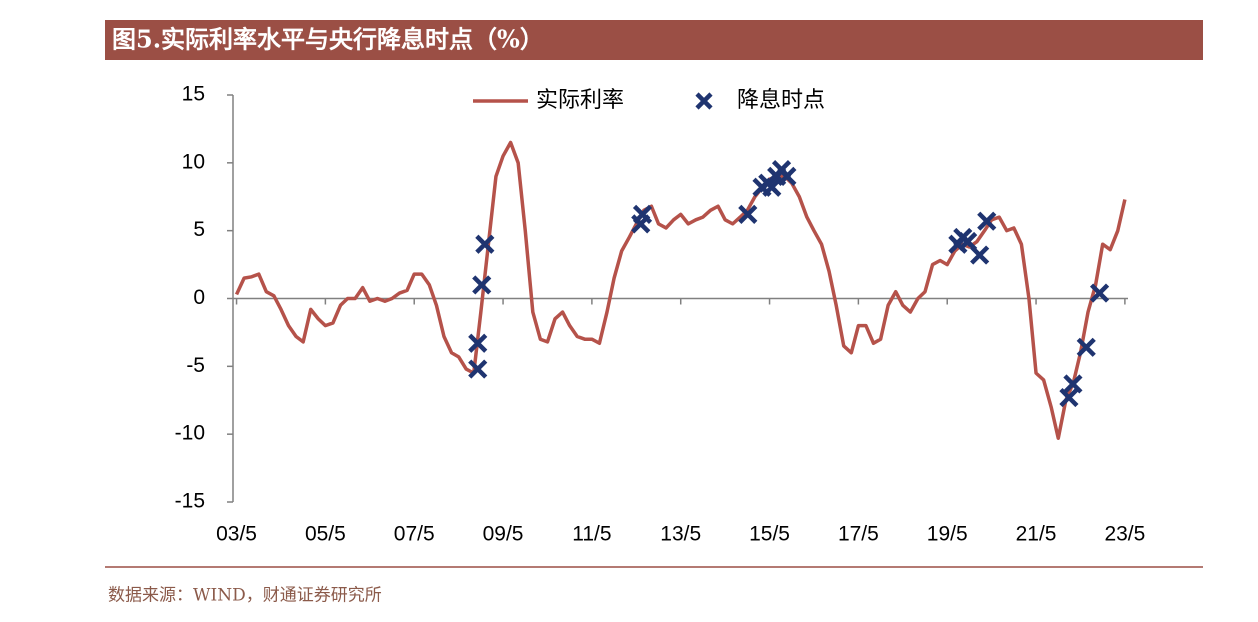 This screenshot has height=622, width=1258. Describe the element at coordinates (947, 534) in the screenshot. I see `x-tick-label: 19/5` at that location.